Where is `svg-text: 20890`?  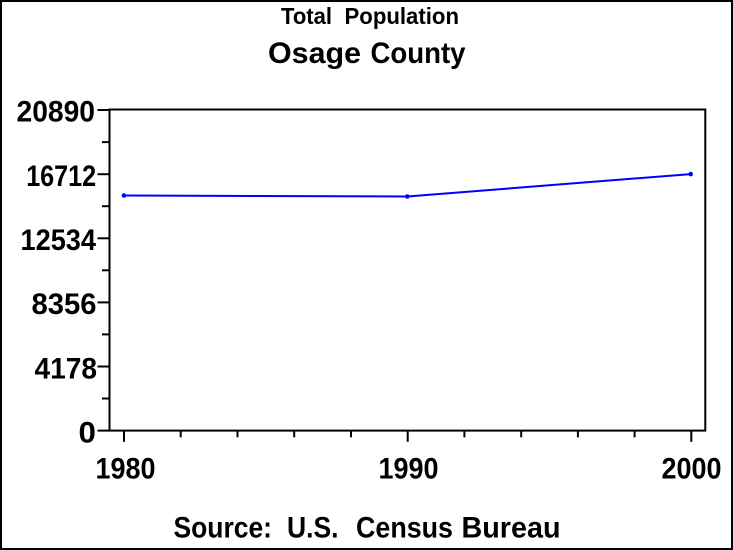 svg-text: 20890 is located at coordinates (56, 112).